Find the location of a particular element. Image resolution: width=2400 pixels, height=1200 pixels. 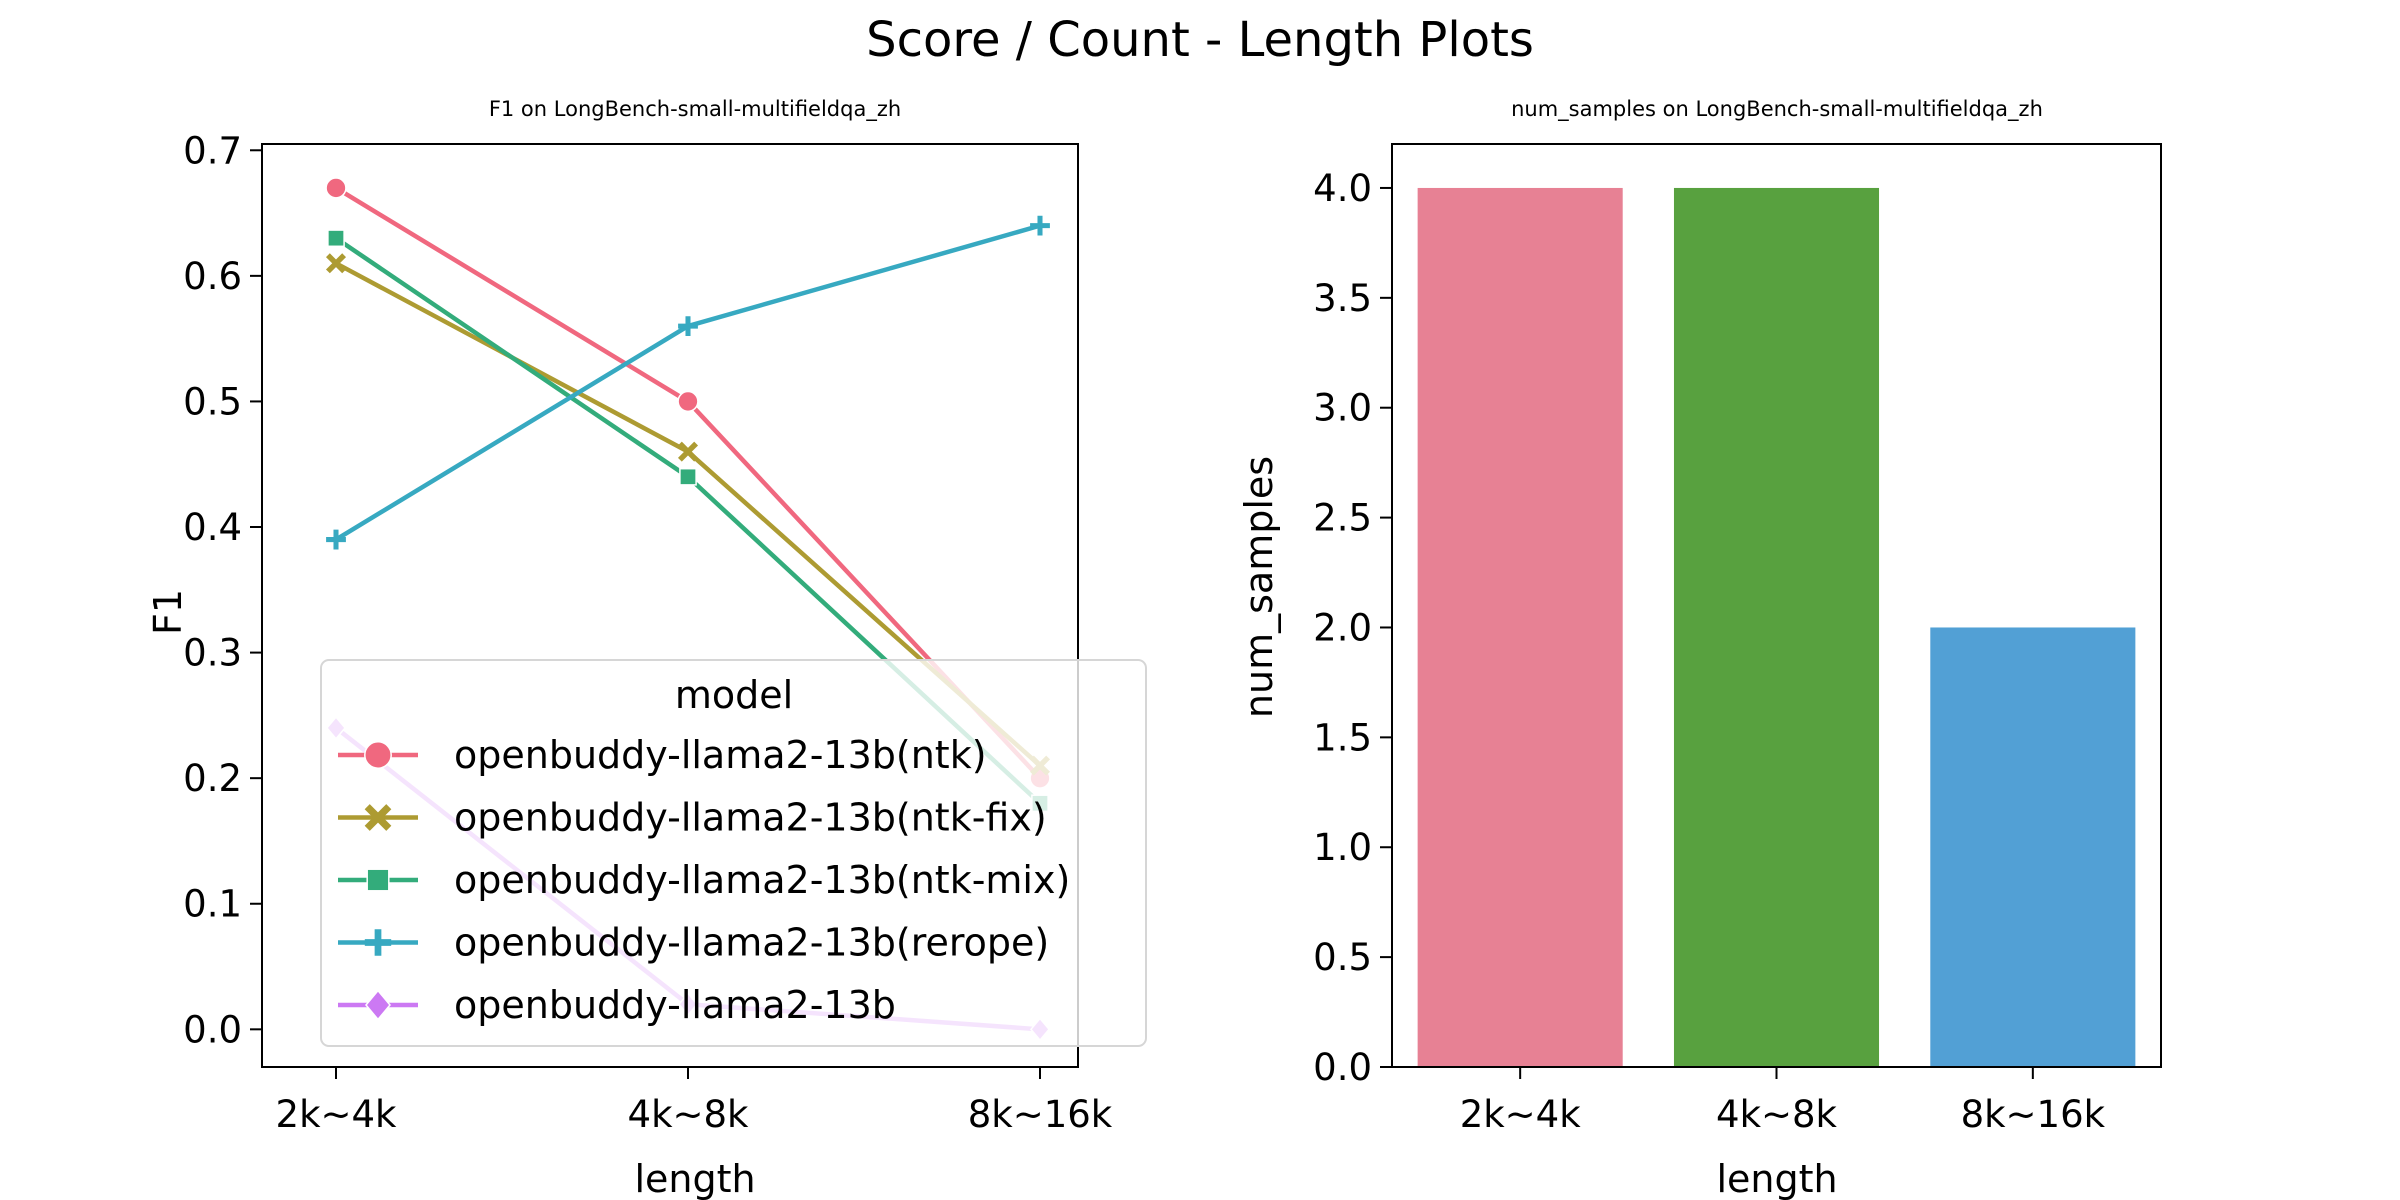

y-tick-label: 3.0 is located at coordinates (1342, 408).